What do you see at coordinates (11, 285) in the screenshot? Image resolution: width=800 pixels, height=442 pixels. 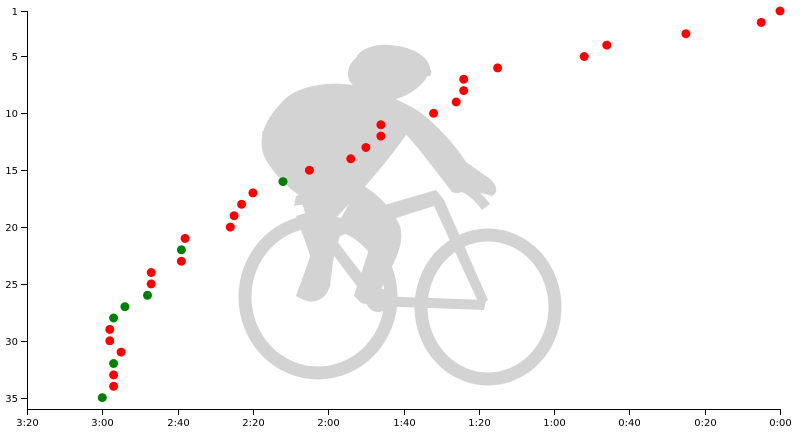 I see `y-tick-label: 25` at bounding box center [11, 285].